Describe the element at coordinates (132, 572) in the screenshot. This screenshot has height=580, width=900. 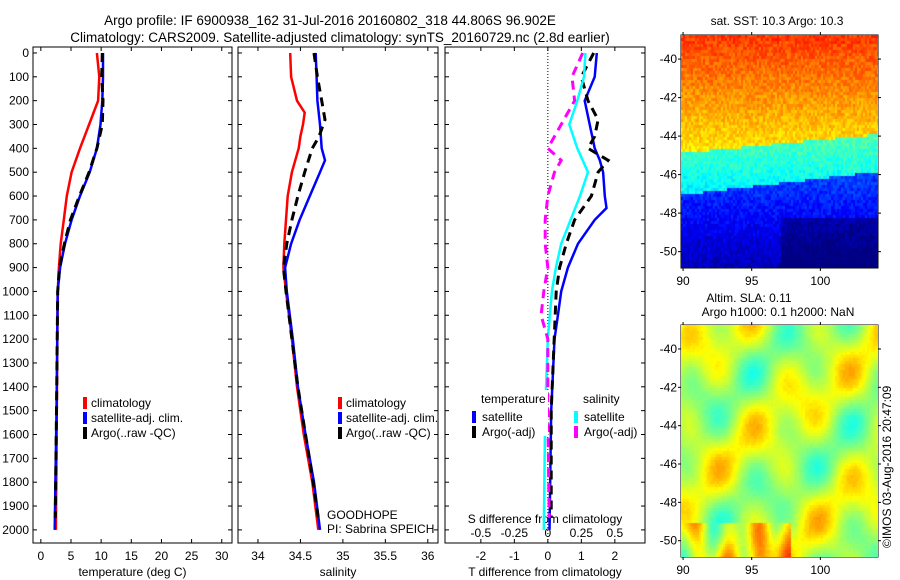
I see `temperature-xlabel: temperature (deg C)` at that location.